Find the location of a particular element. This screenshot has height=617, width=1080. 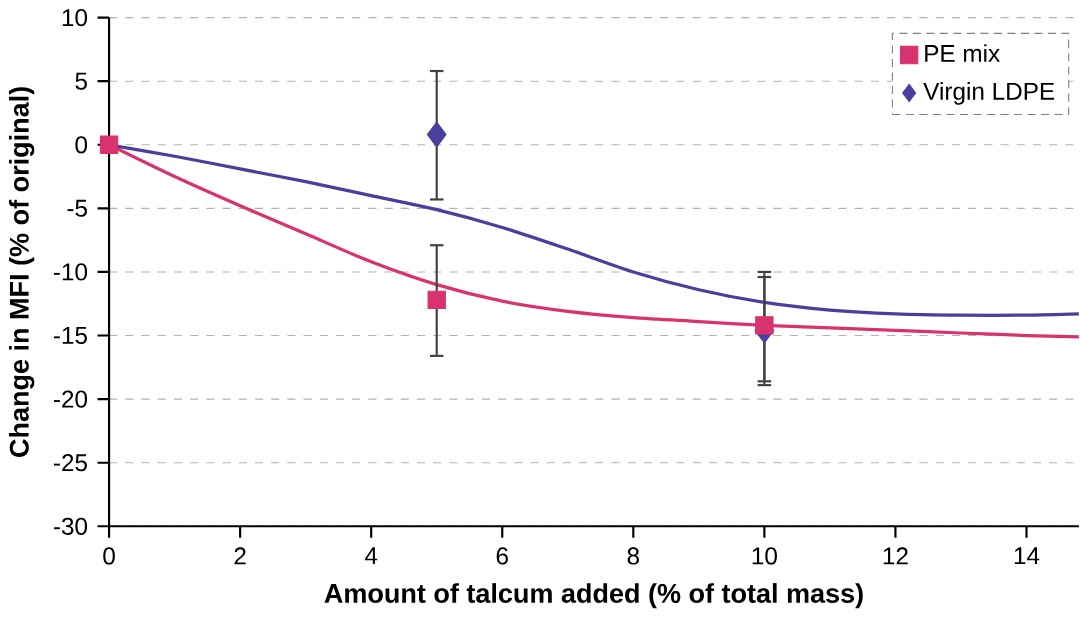

x-axis-title: Amount of talcum added (% of total mass) is located at coordinates (593, 595).